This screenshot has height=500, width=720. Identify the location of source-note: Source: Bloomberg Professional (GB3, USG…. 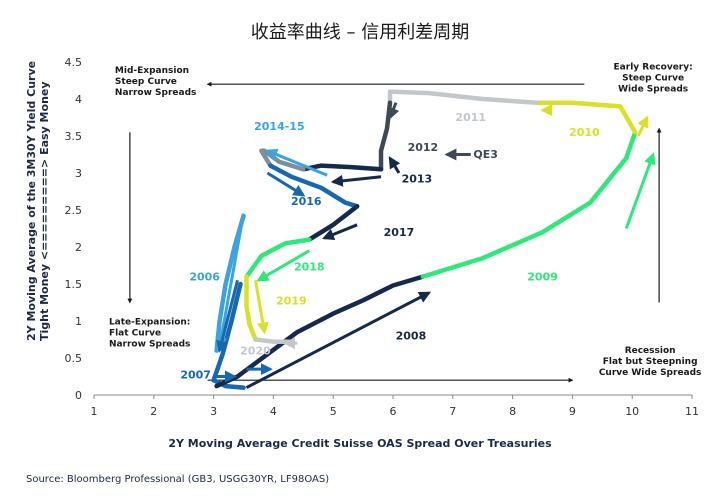
(178, 479).